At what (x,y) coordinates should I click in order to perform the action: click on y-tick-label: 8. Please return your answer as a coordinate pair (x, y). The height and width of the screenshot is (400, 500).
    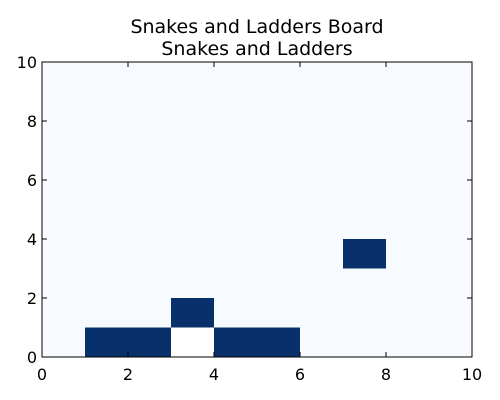
    Looking at the image, I should click on (32, 121).